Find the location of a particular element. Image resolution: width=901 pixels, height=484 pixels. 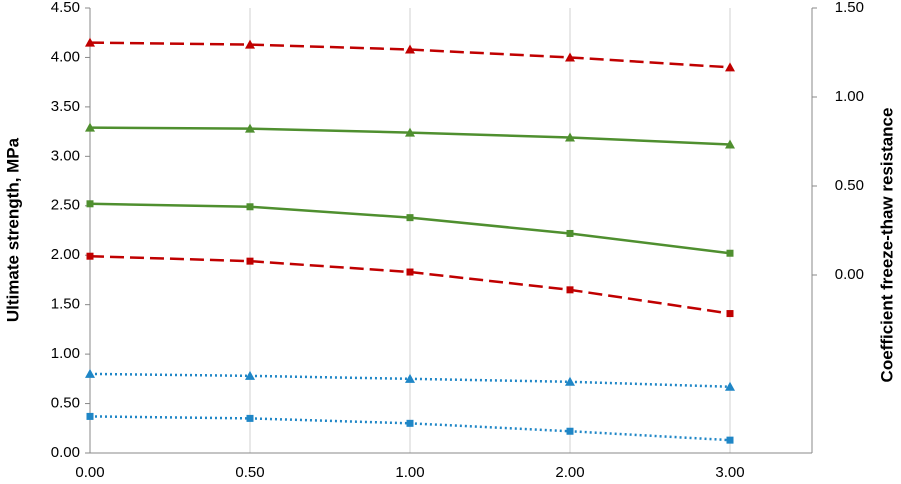

y-tick-label: 0.50 is located at coordinates (65, 403).